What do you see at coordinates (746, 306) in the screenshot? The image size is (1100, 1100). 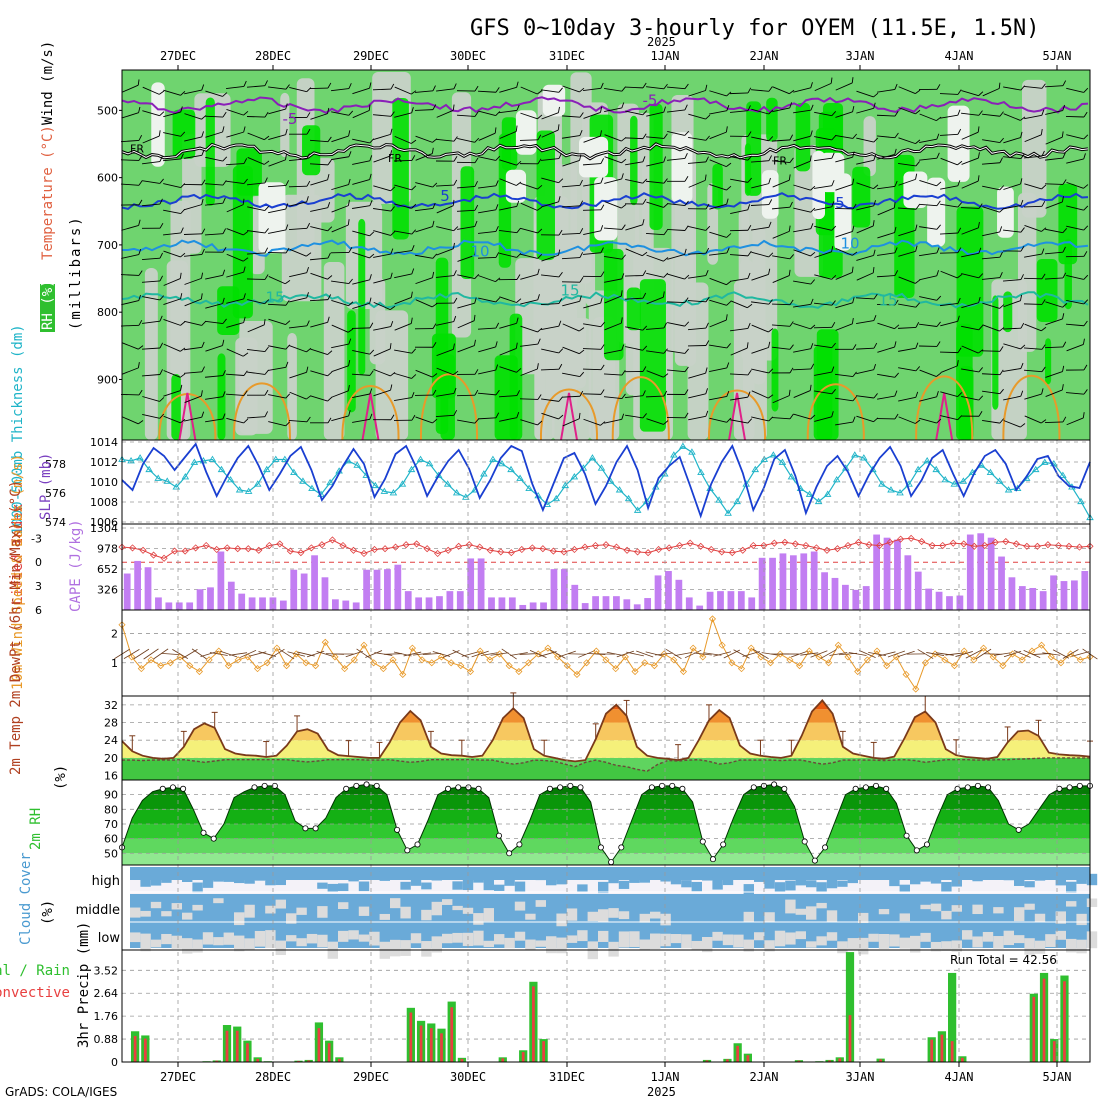 I see `rh-dry-cell` at bounding box center [746, 306].